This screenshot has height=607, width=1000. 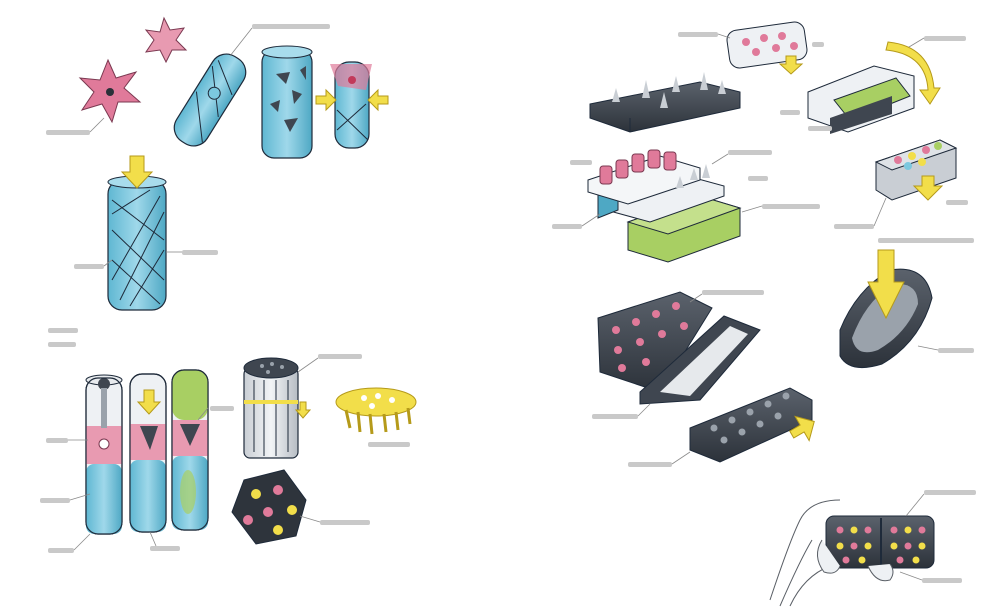 I want to click on sketch-tall-tube-windows, so click(x=287, y=102).